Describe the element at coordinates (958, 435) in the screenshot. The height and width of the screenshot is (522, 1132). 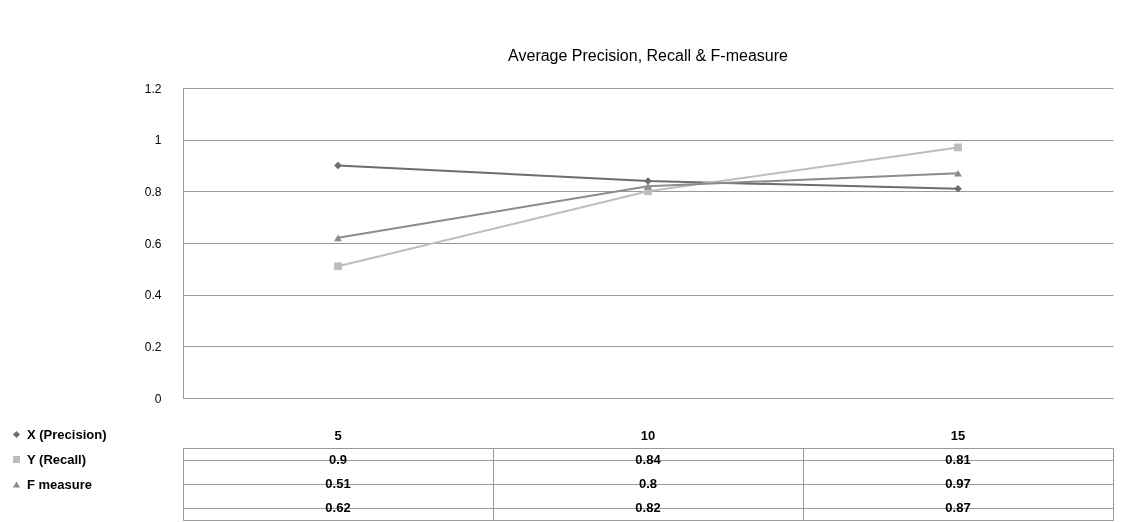
I see `x-tick-label: 15` at that location.